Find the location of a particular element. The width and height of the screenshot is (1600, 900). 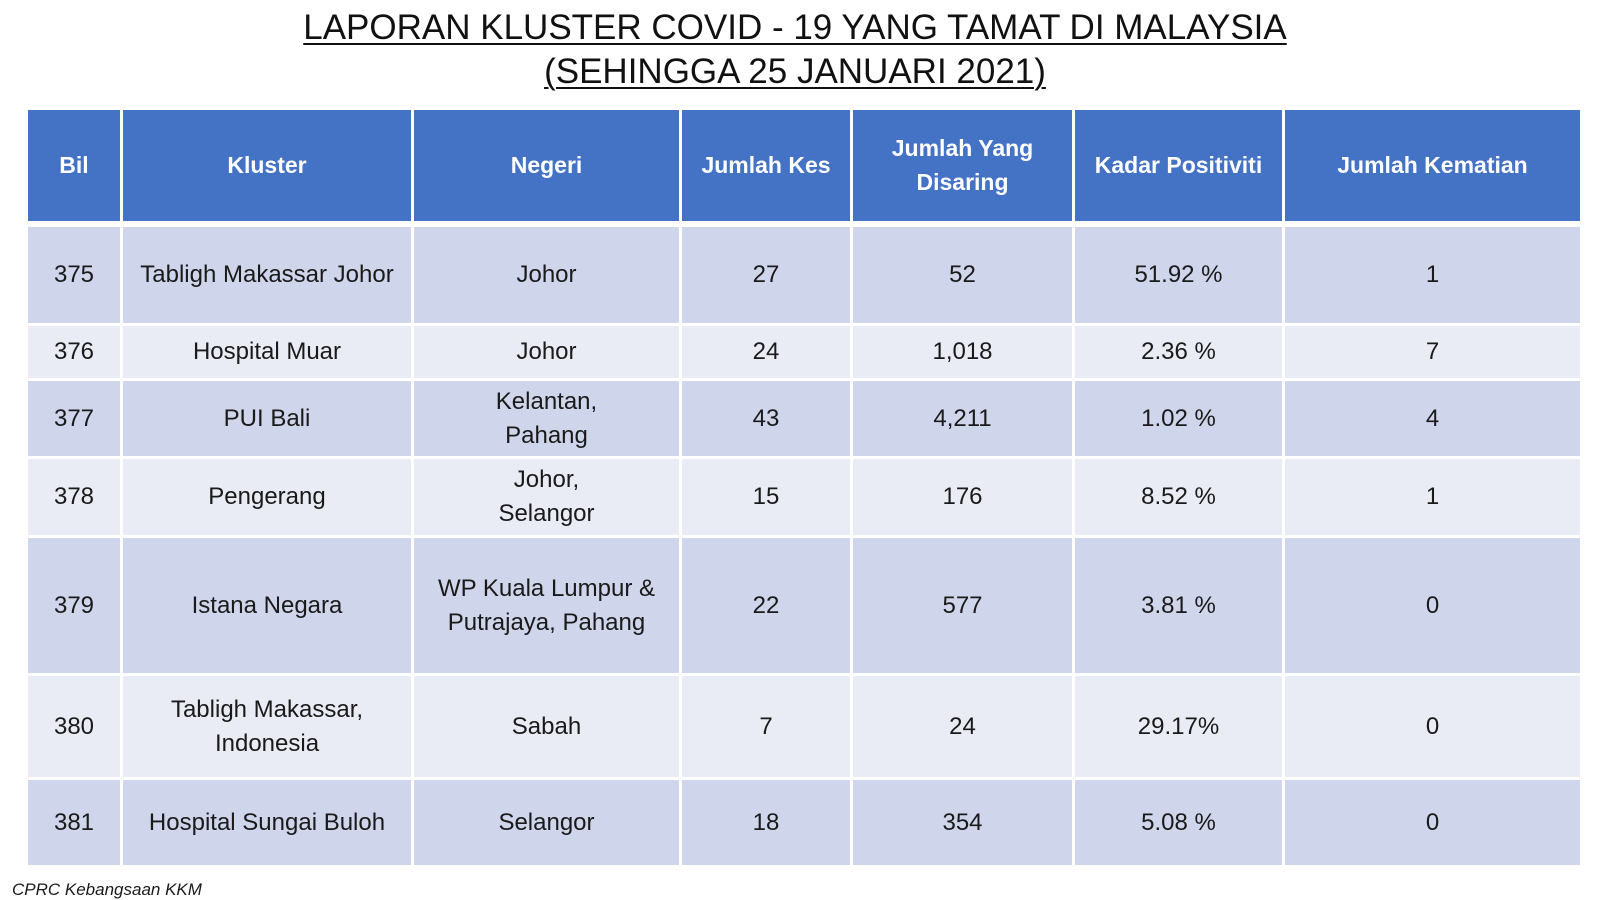

cell-jumlah-disaring: 577 is located at coordinates (962, 605).